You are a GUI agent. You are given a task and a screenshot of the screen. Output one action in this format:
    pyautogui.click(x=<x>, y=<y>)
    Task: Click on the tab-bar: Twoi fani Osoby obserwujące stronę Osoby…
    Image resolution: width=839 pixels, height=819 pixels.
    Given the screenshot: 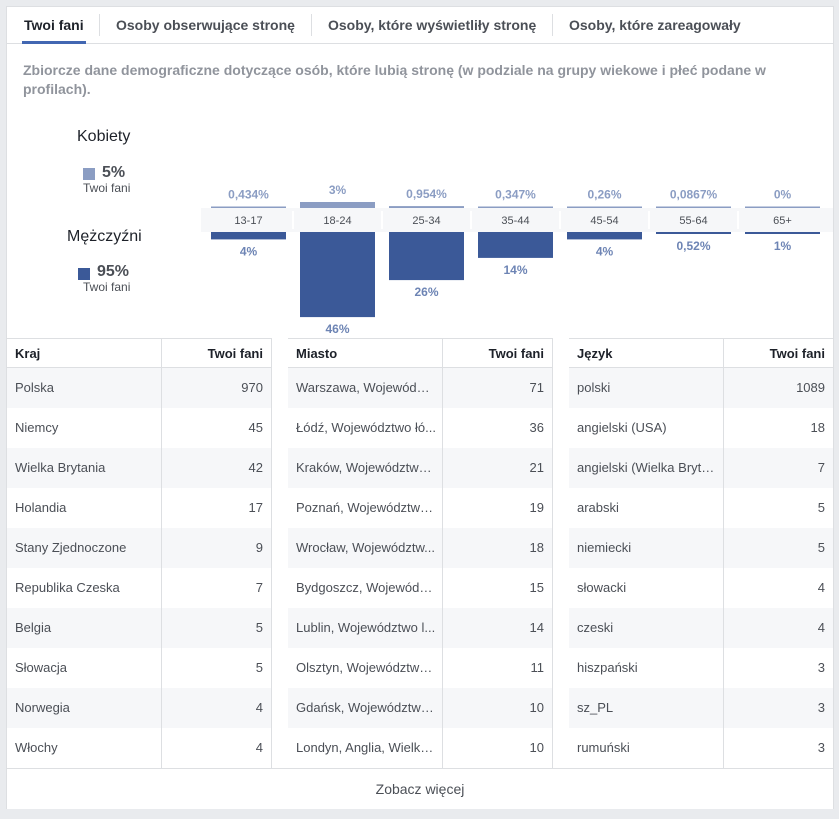 What is the action you would take?
    pyautogui.click(x=420, y=25)
    